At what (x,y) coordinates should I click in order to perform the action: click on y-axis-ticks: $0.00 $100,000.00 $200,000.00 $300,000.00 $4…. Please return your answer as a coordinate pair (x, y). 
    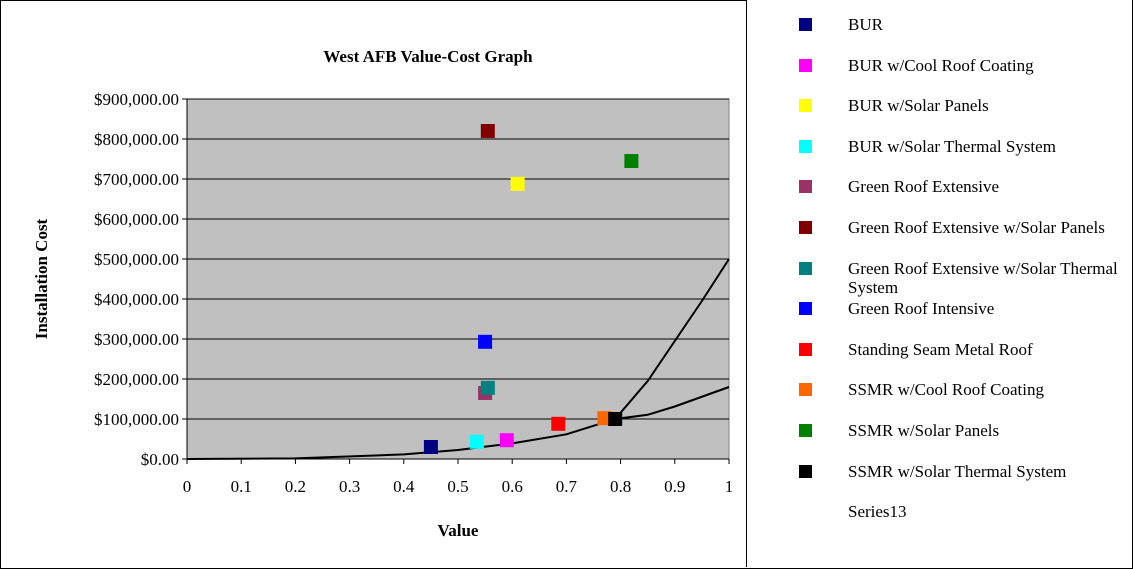
    Looking at the image, I should click on (141, 279).